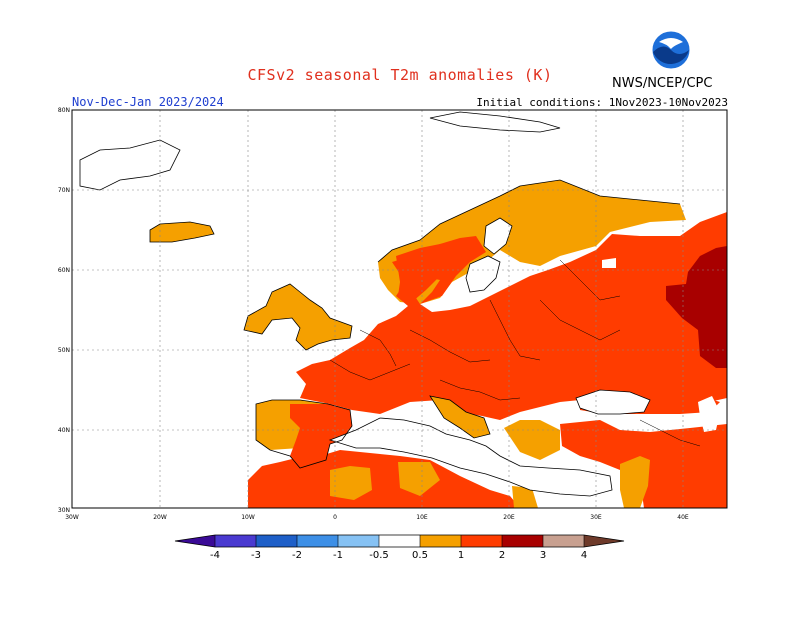 The height and width of the screenshot is (618, 800). Describe the element at coordinates (502, 555) in the screenshot. I see `colorbar-label: 2` at that location.